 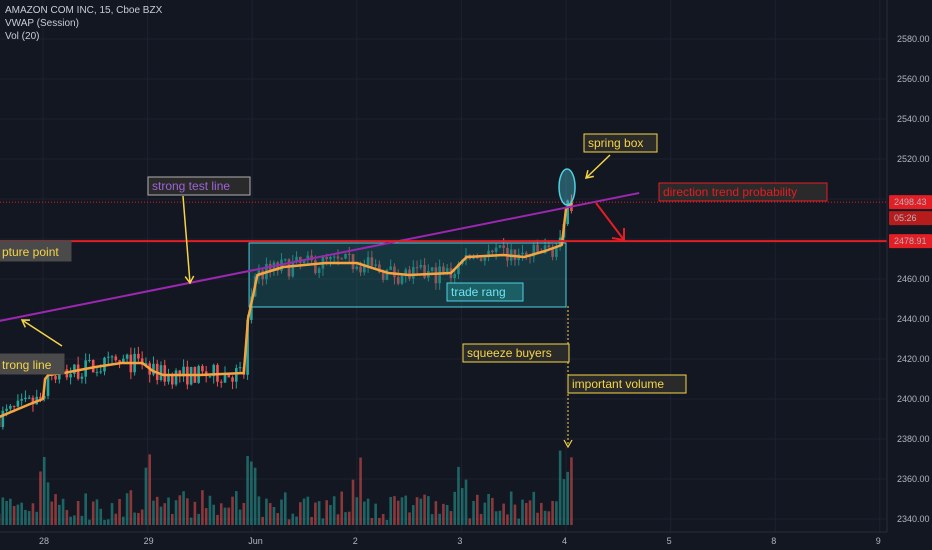 I want to click on legend-volume: Vol (20), so click(x=22, y=36).